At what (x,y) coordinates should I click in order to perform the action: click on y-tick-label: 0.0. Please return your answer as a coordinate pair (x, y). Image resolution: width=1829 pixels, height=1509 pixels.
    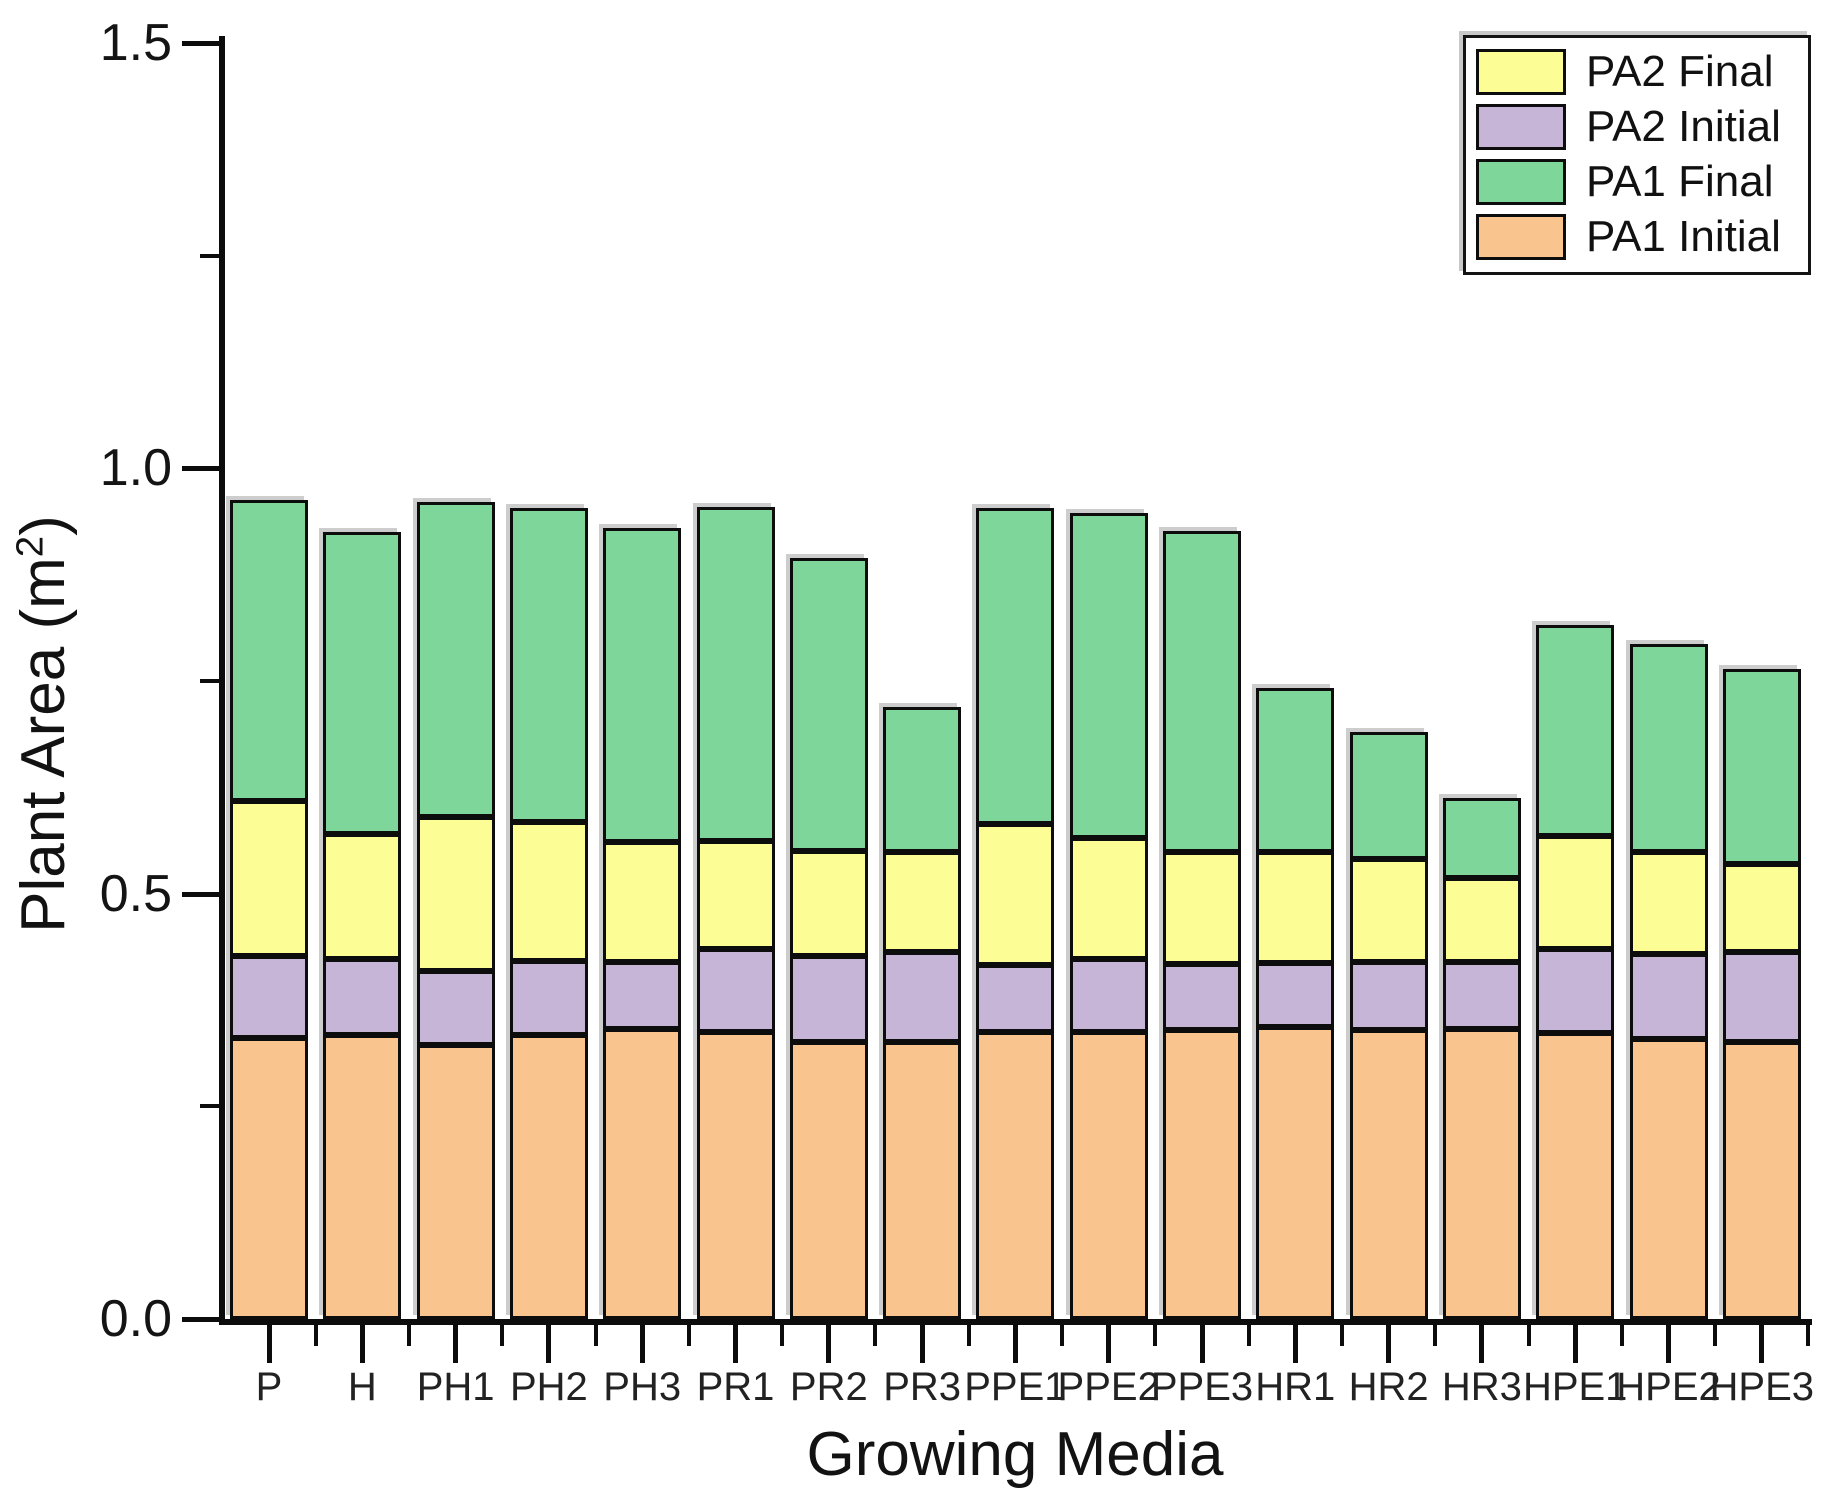
    Looking at the image, I should click on (135, 1319).